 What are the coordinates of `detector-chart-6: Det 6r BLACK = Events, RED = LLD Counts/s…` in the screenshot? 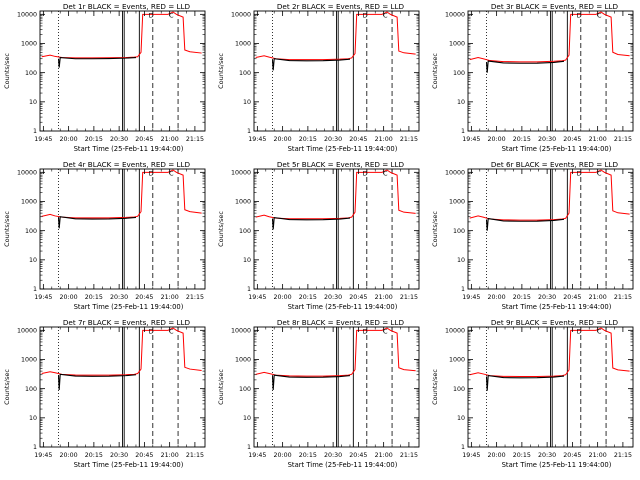 It's located at (532, 235).